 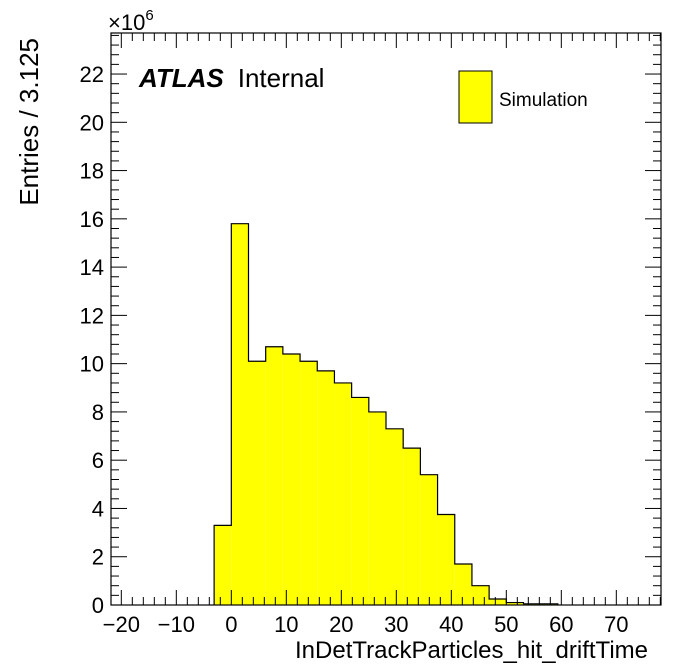 I want to click on legend: Simulation, so click(x=523, y=97).